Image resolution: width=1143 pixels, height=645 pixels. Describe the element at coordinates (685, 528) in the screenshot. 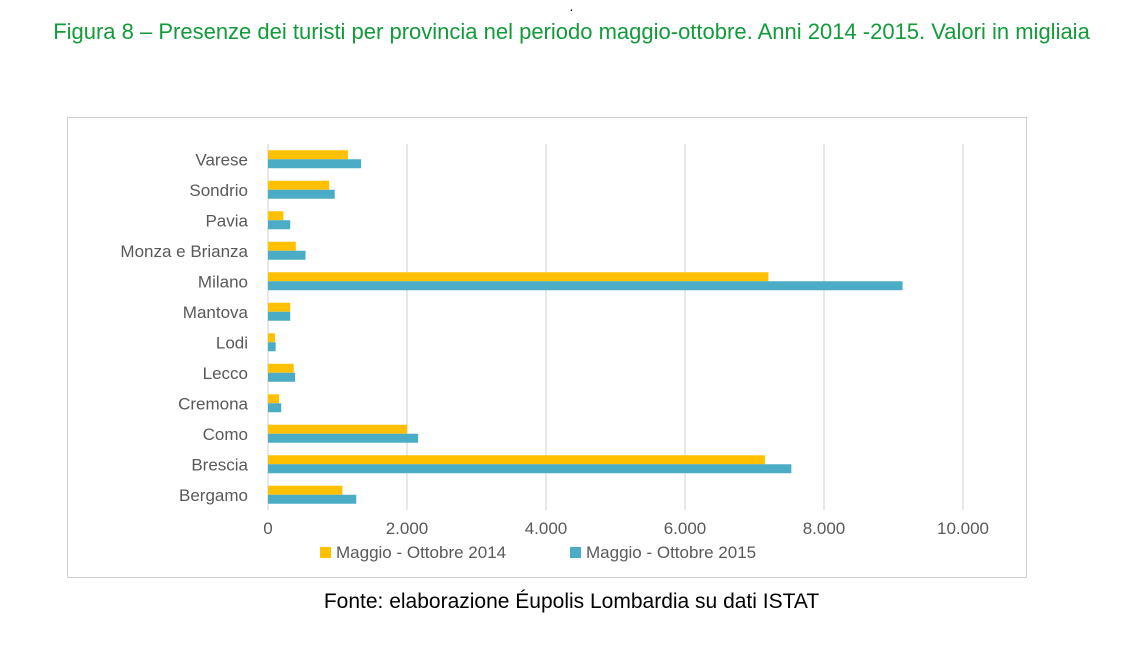

I see `x-tick-label: 6.000` at that location.